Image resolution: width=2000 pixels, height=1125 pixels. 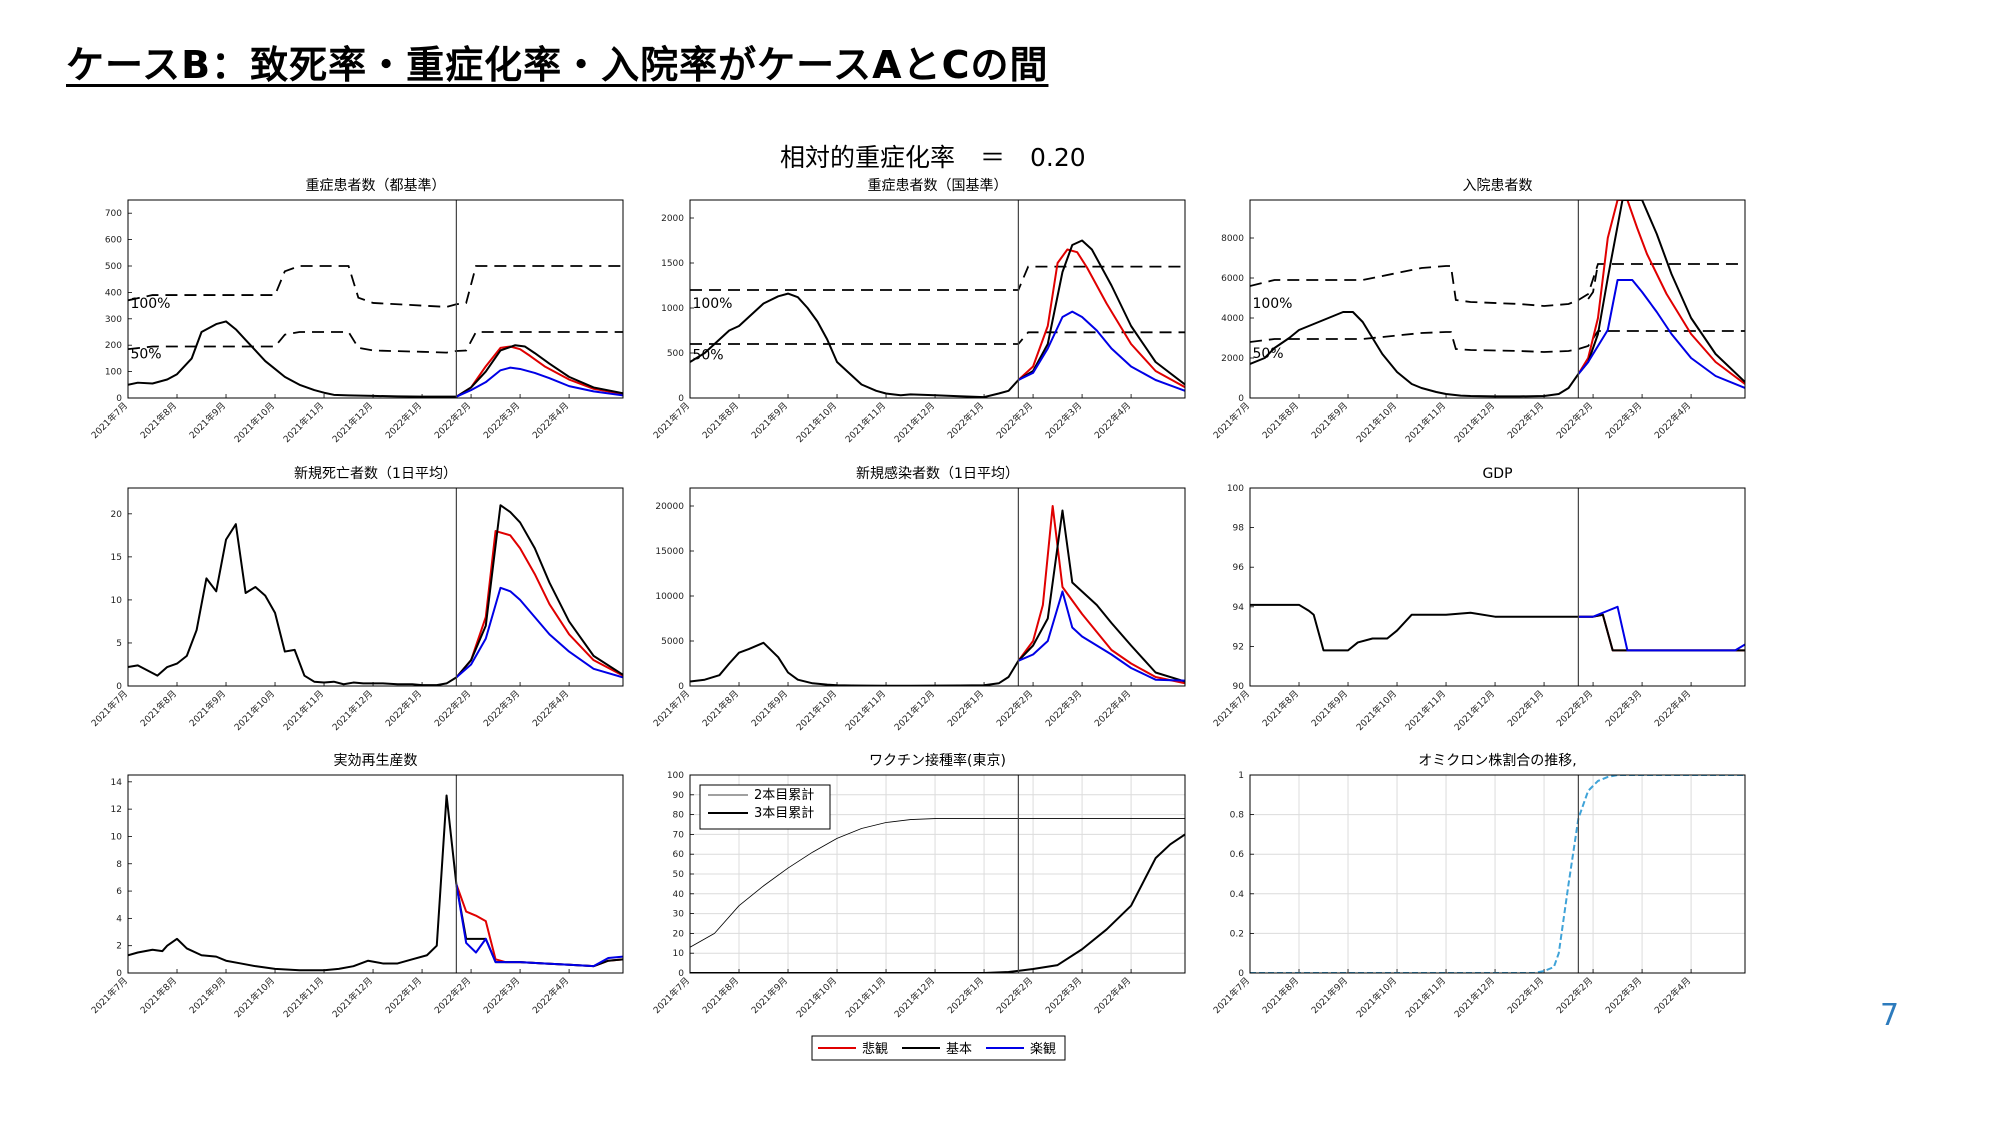 I want to click on y-tick-label: 500, so click(x=113, y=267).